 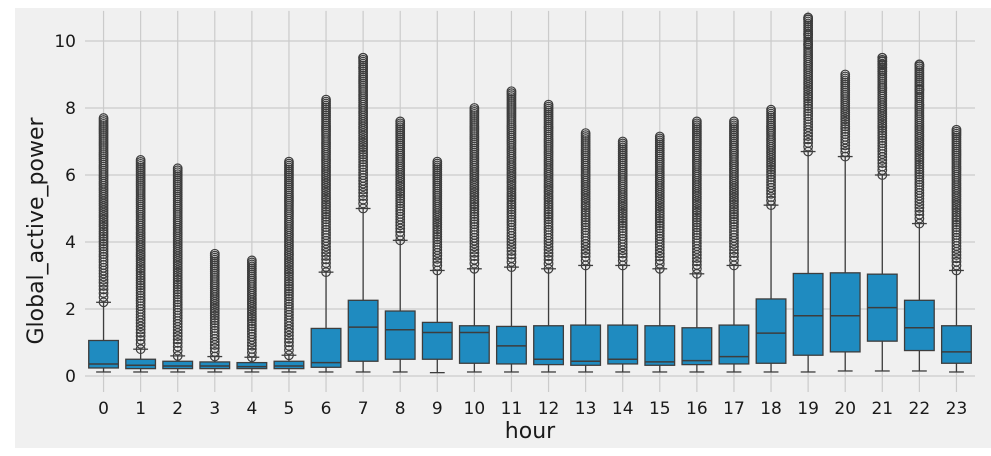 What do you see at coordinates (326, 409) in the screenshot?
I see `x-tick-label-6: 6` at bounding box center [326, 409].